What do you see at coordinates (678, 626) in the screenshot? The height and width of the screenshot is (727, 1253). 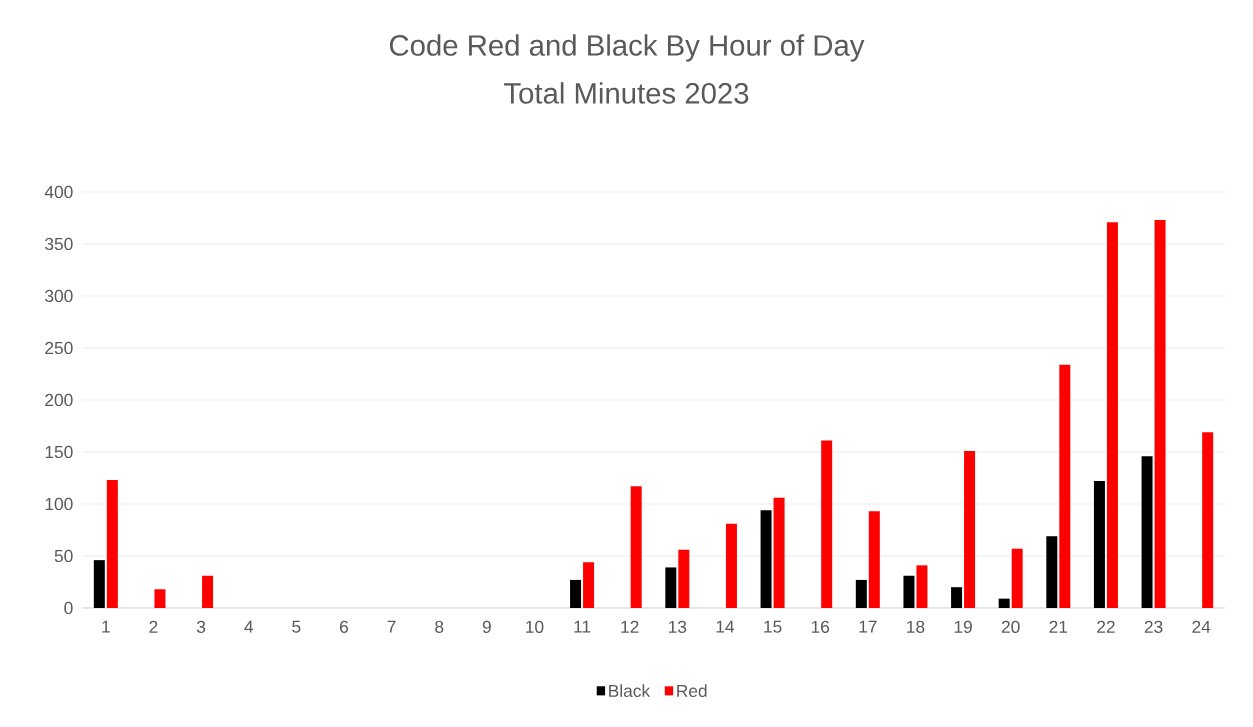 I see `x-tick-label: 13` at bounding box center [678, 626].